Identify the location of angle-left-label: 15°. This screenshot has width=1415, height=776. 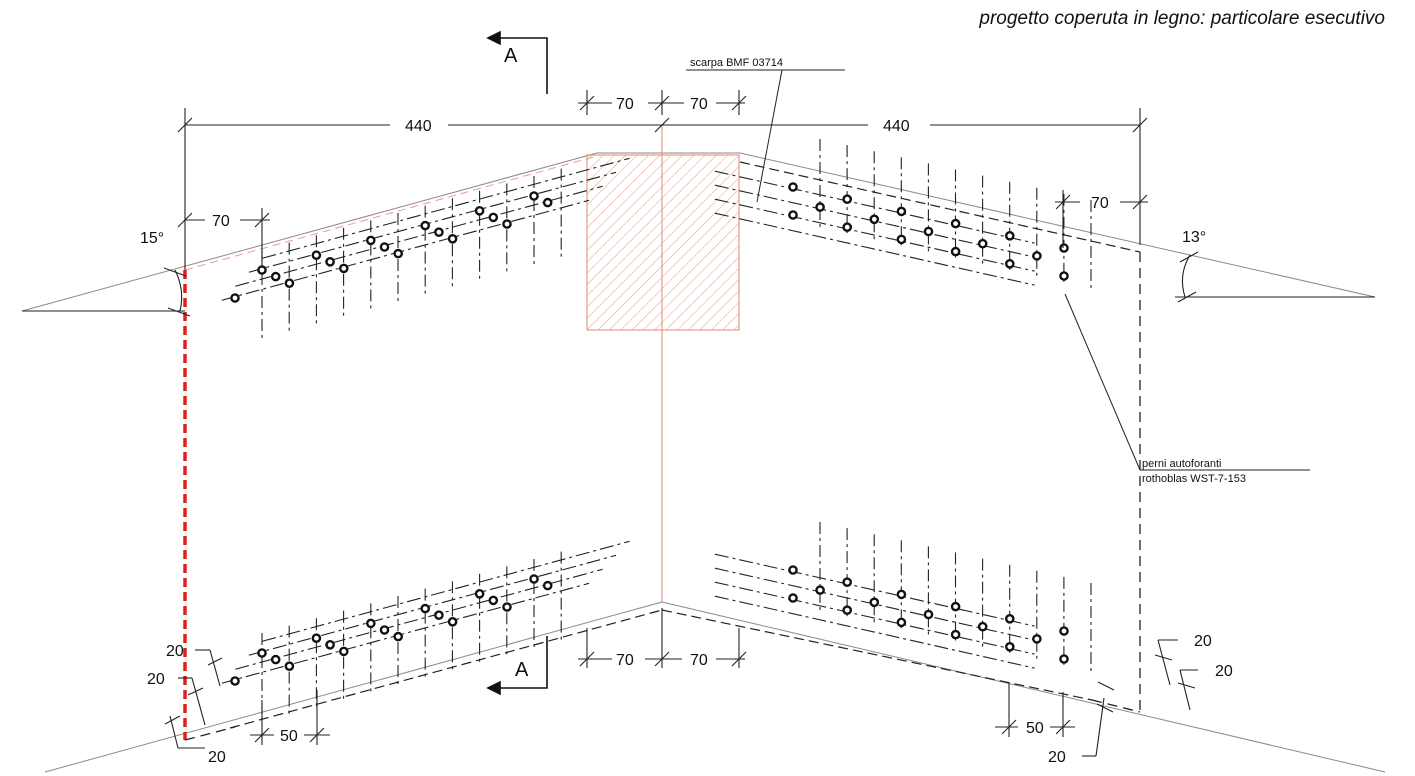
(152, 238).